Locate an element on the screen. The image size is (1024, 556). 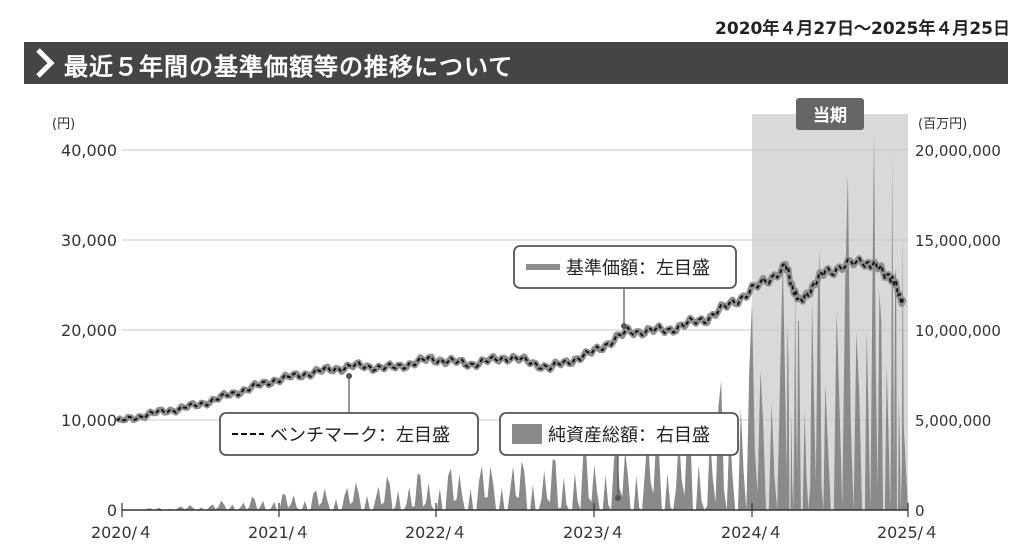
left-tick-label: 30,000 is located at coordinates (89, 240).